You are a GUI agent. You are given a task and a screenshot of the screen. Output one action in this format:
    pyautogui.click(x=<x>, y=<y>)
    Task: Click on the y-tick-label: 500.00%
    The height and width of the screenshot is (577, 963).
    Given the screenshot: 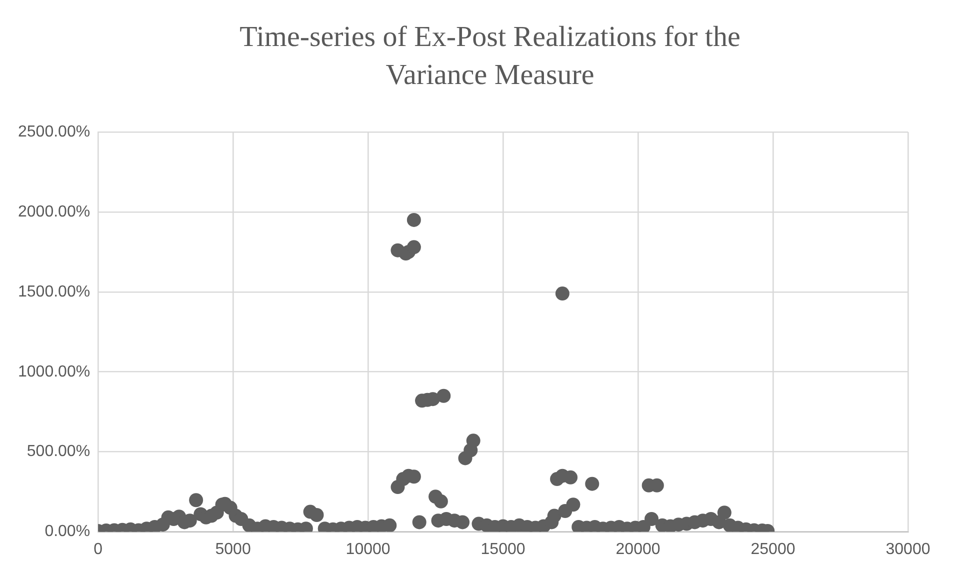 What is the action you would take?
    pyautogui.click(x=58, y=451)
    